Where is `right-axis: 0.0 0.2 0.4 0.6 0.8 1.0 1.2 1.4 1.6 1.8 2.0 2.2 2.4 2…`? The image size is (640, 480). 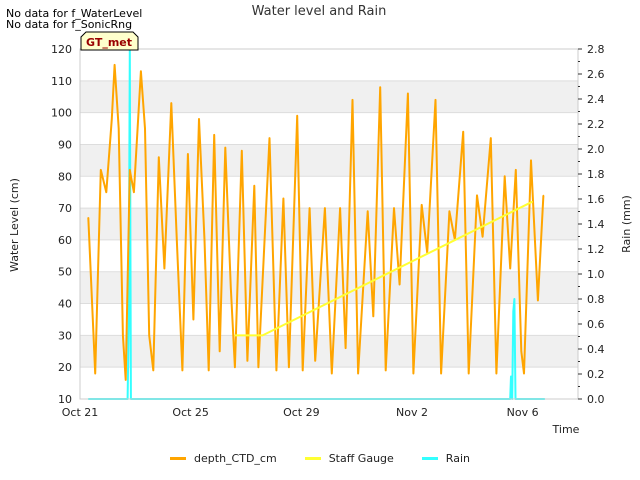 right-axis: 0.0 0.2 0.4 0.6 0.8 1.0 1.2 1.4 1.6 1.8 2.0 2.2 2.4 2… is located at coordinates (591, 224).